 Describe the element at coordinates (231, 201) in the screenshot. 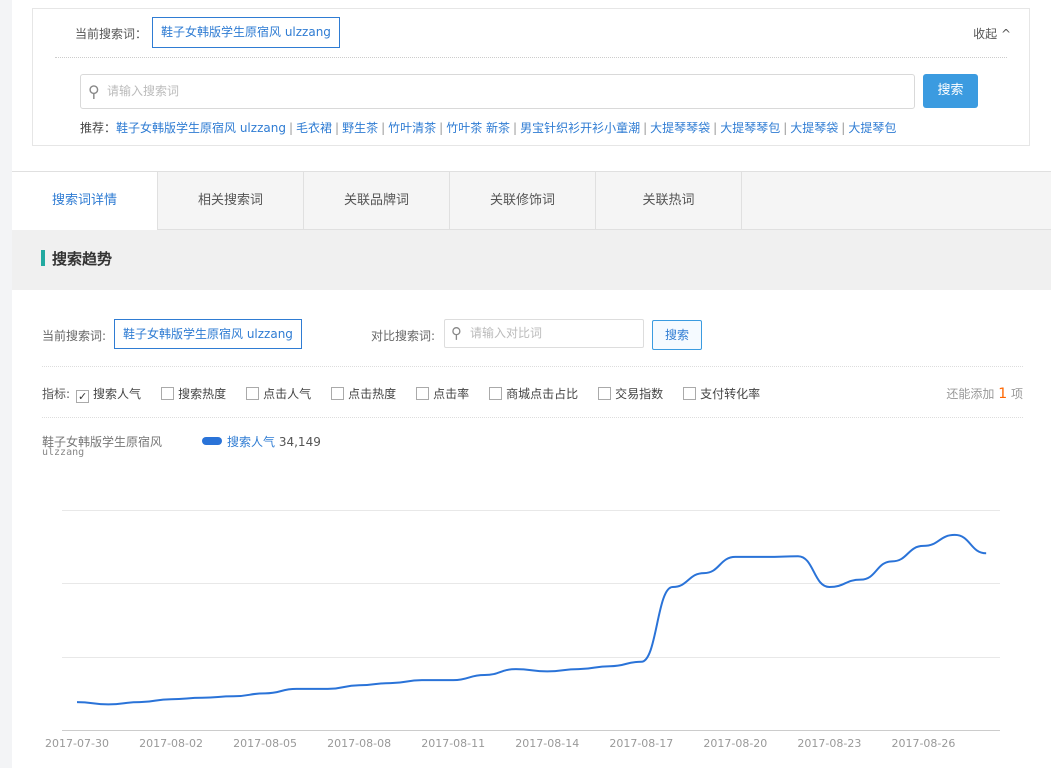

I see `tab-related-keywords: 相关搜索词` at that location.